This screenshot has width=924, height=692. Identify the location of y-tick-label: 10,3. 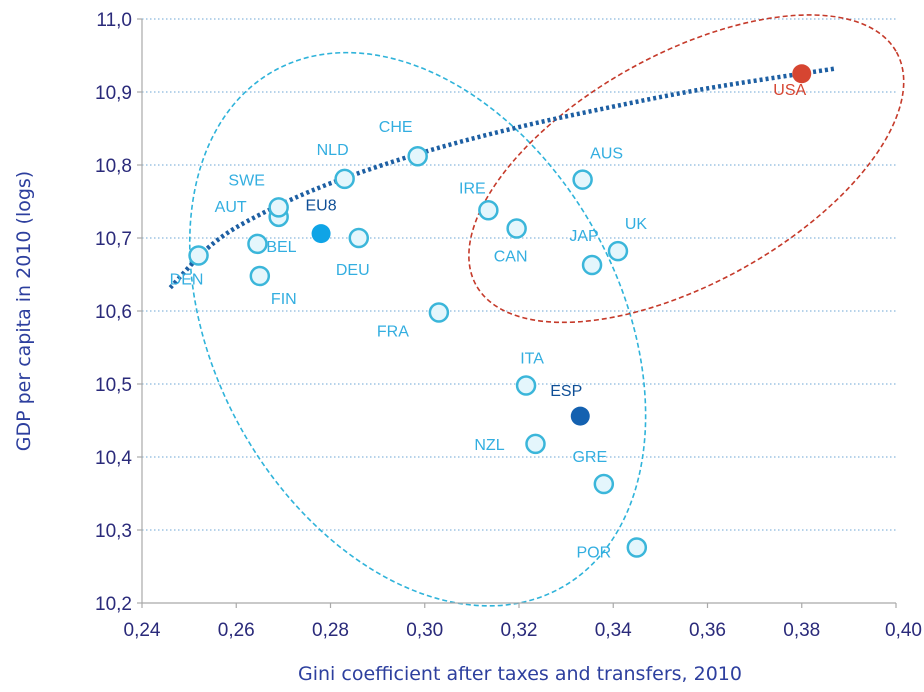
(113, 531).